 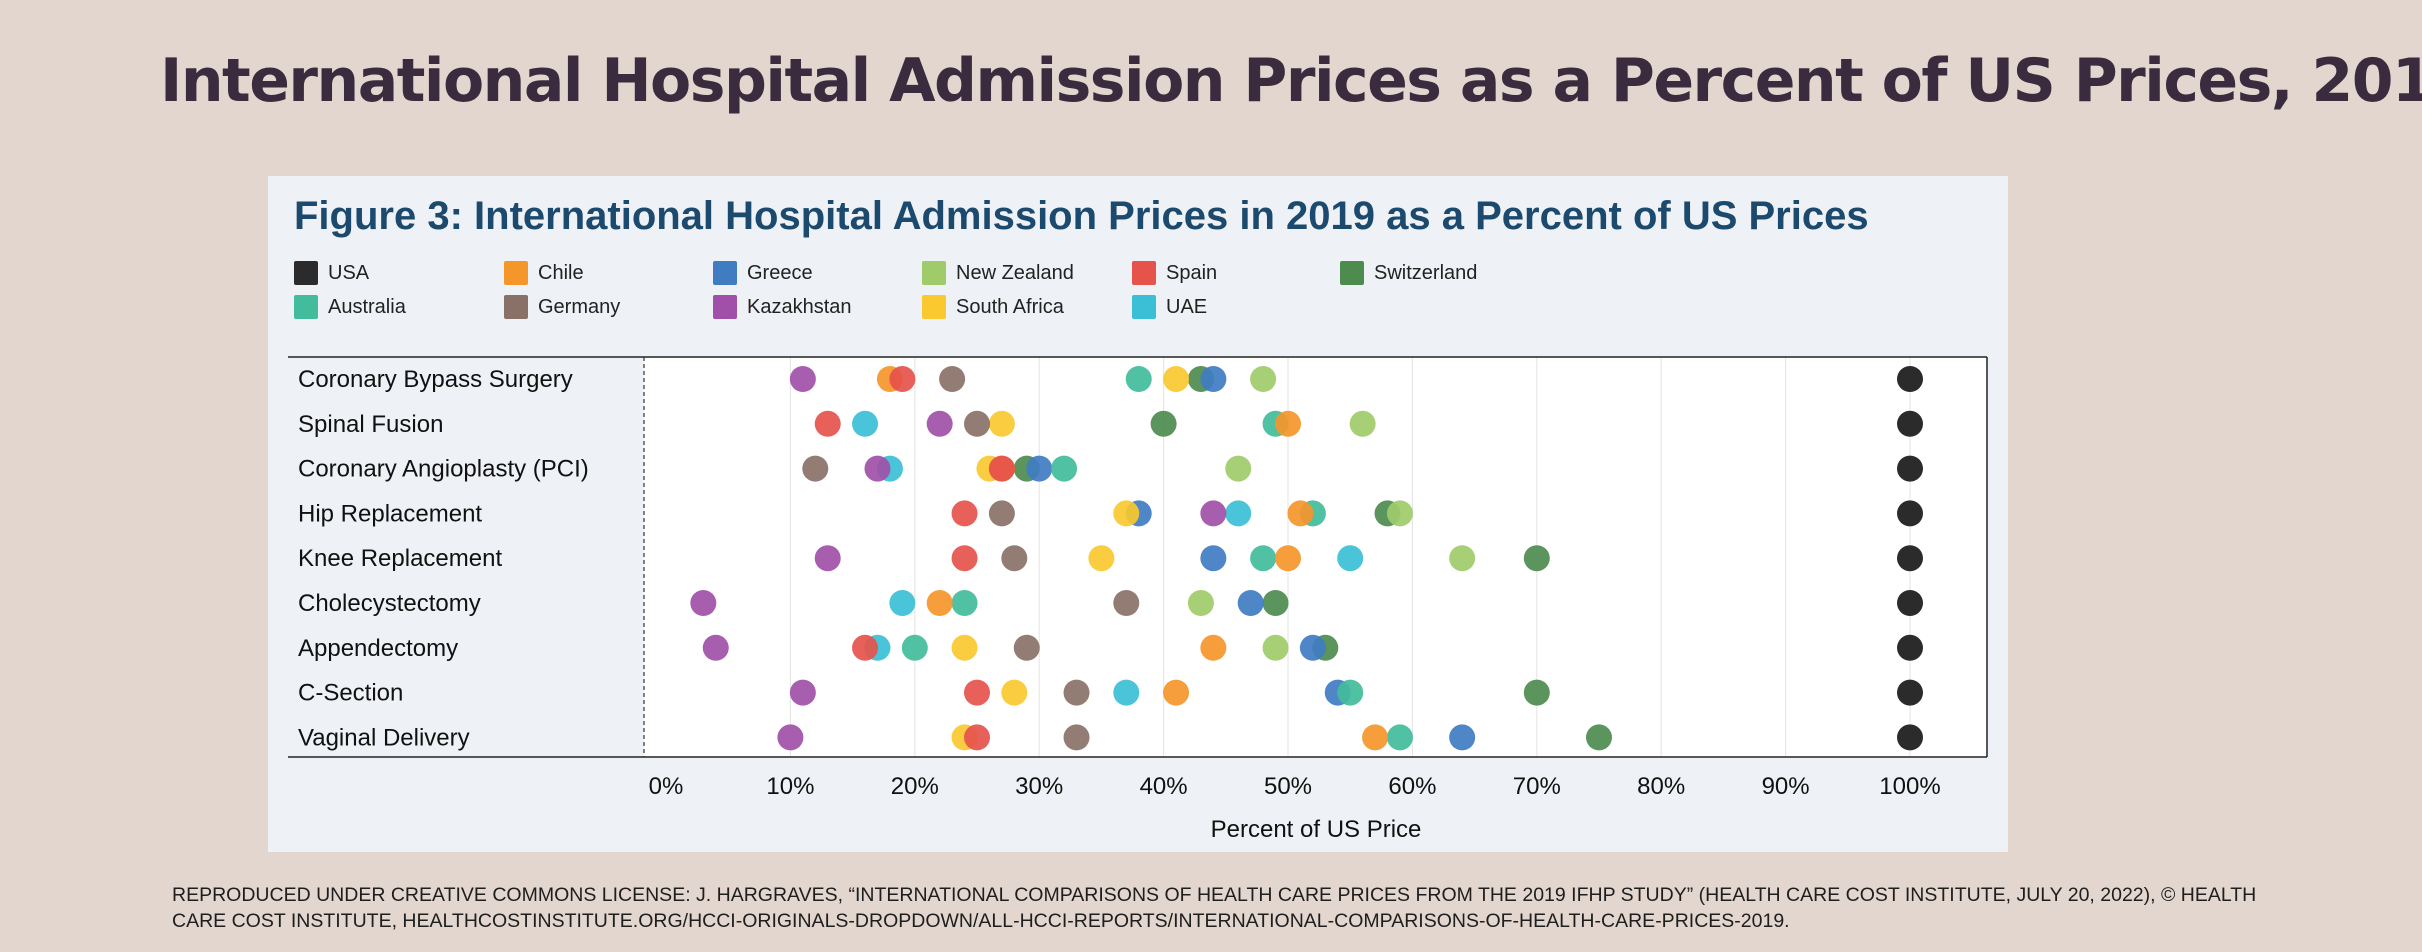 I want to click on legend-item-chile: Chile, so click(x=544, y=273).